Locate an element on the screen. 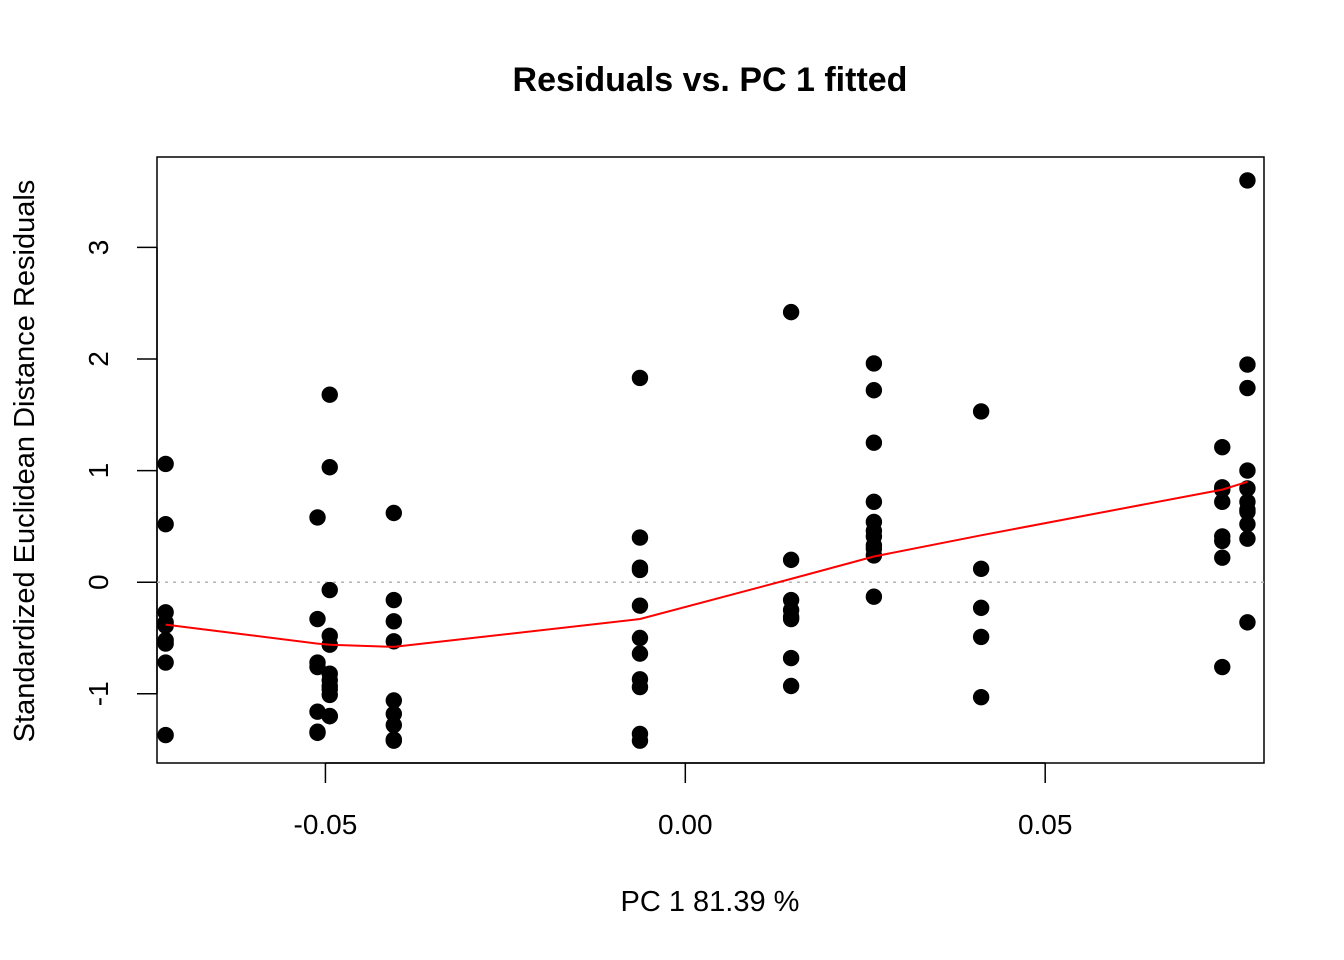 This screenshot has width=1344, height=960. smooth-trend-line is located at coordinates (706, 564).